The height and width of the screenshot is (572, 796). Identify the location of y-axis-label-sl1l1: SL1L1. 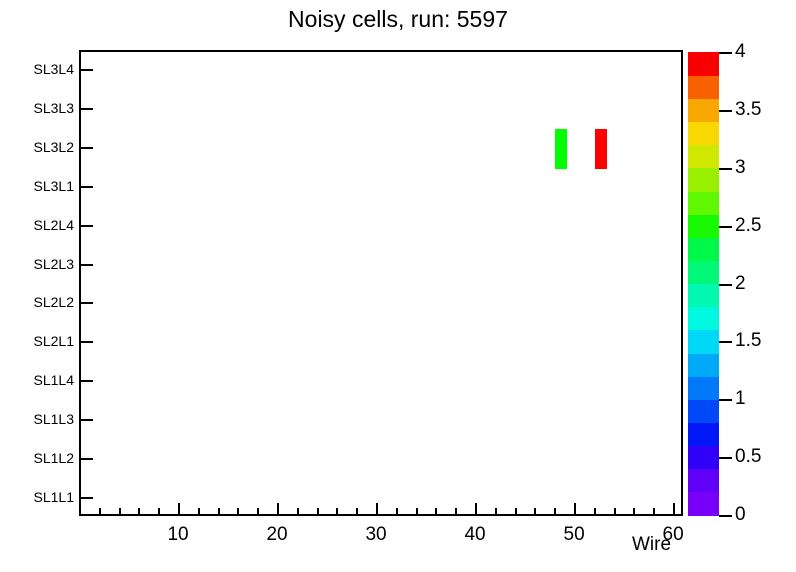
(53, 496).